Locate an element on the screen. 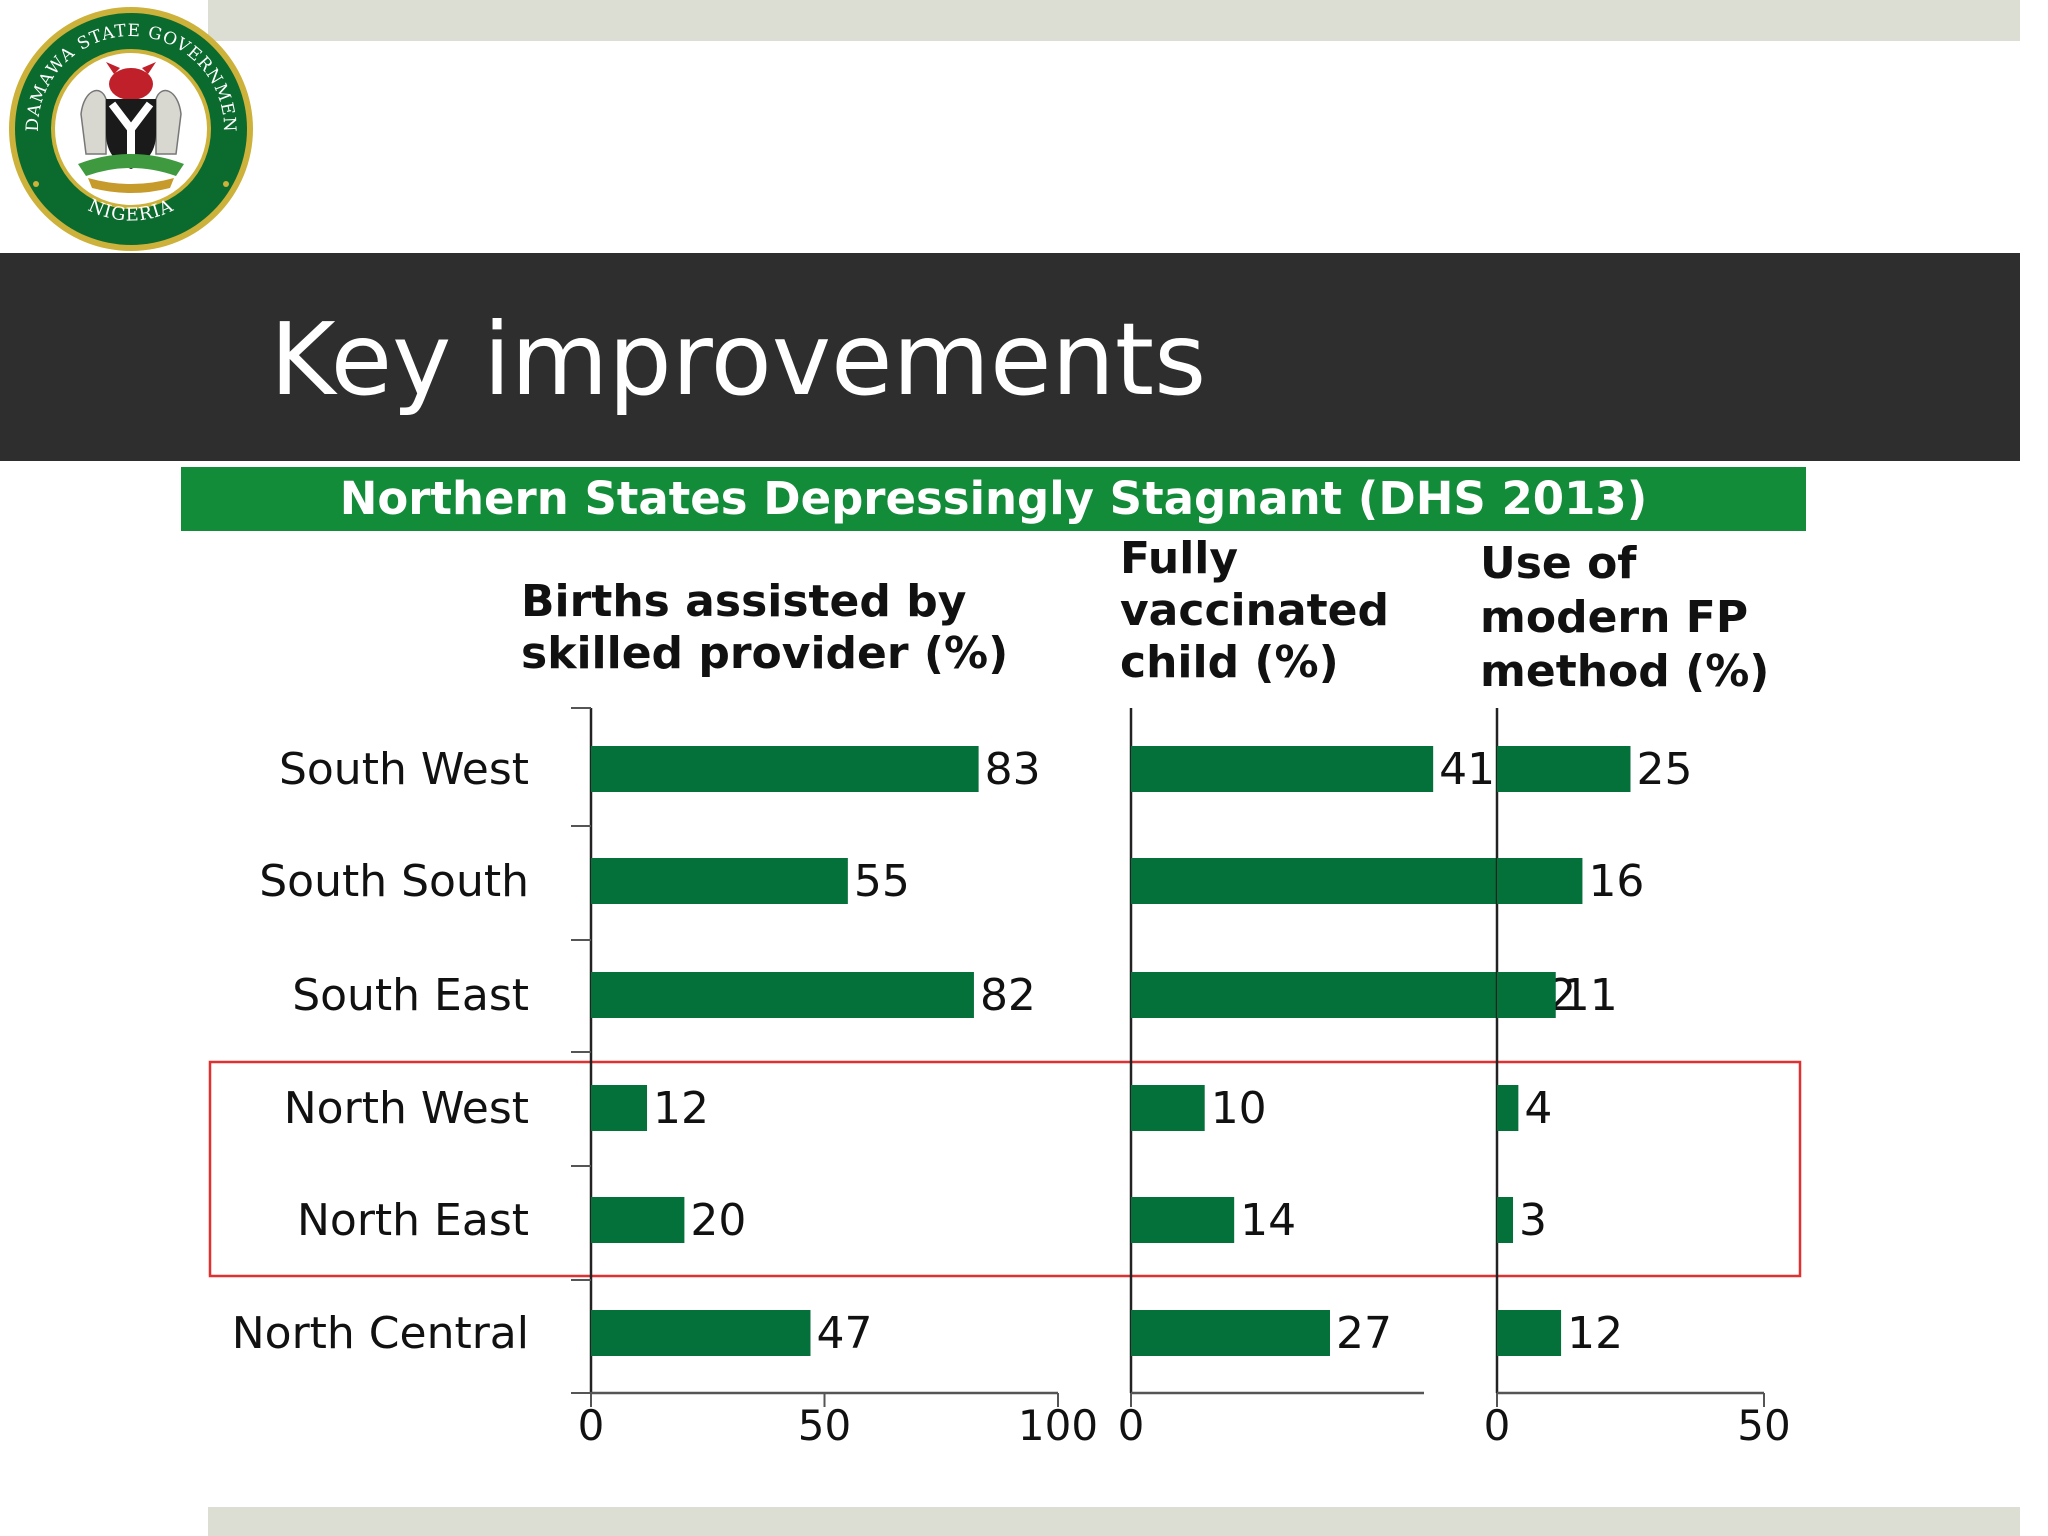 The width and height of the screenshot is (2048, 1536). panel-1-x-tick-label-2: 50 is located at coordinates (824, 1425).